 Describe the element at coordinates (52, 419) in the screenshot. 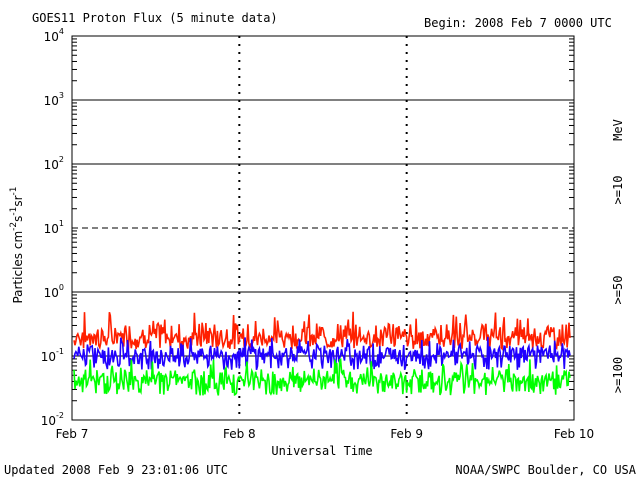

I see `y-tick-label: 10⁻²` at that location.